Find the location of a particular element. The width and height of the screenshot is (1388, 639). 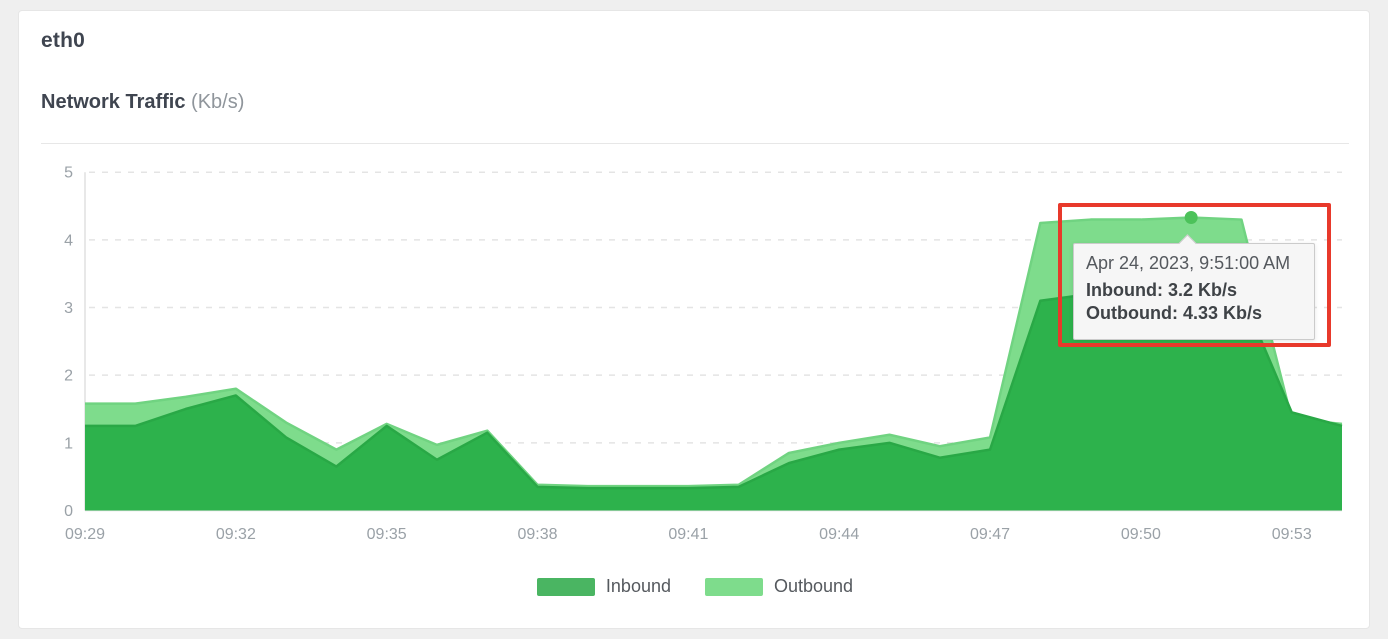

hover-marker-dot is located at coordinates (1191, 218).